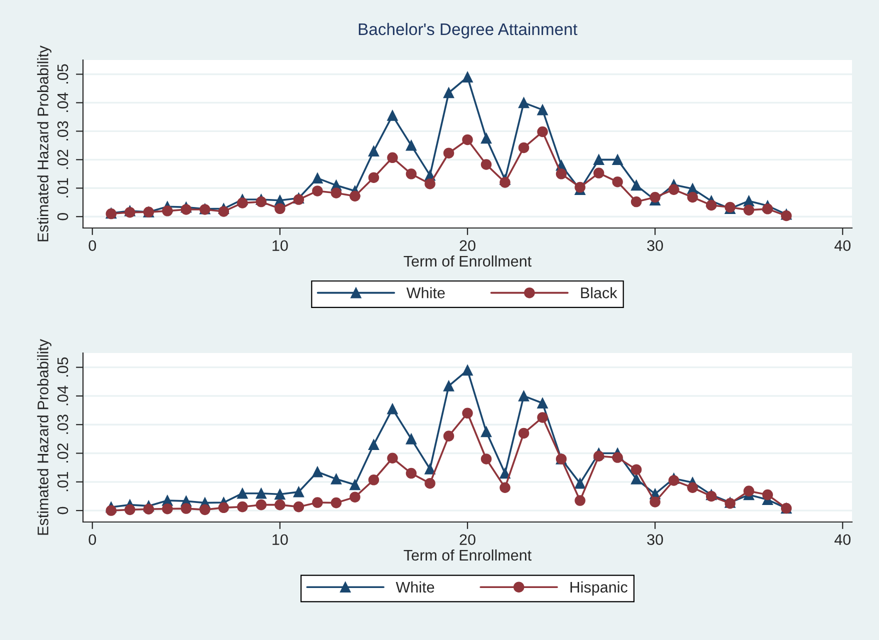 The image size is (879, 640). What do you see at coordinates (62, 74) in the screenshot?
I see `y-tick-label: .05` at bounding box center [62, 74].